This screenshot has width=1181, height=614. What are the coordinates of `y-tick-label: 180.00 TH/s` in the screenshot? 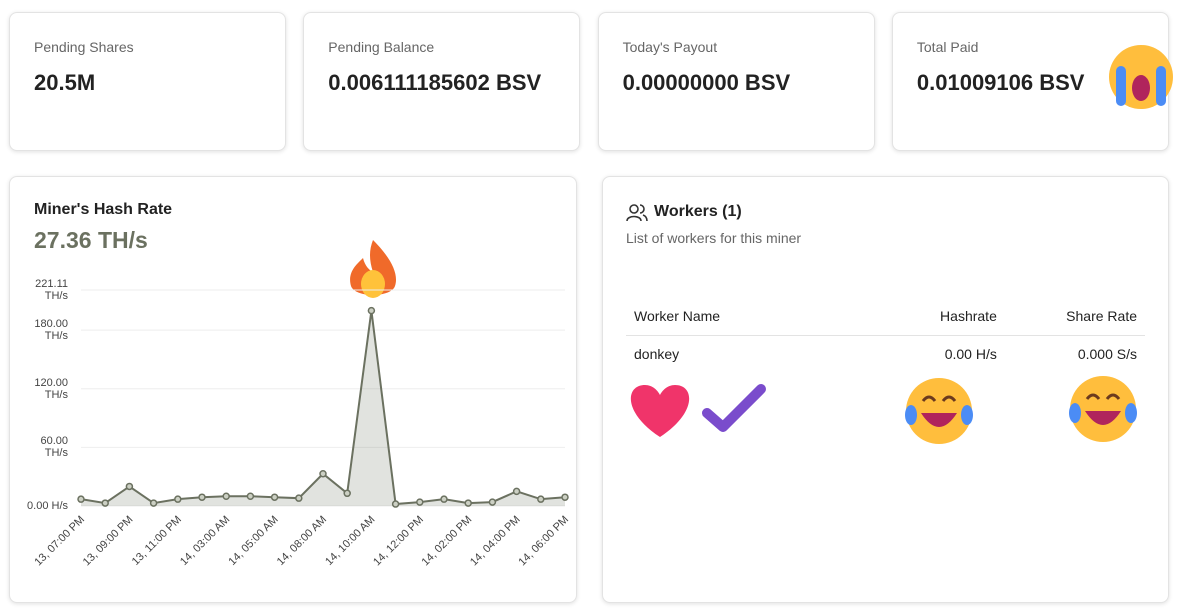 It's located at (51, 330).